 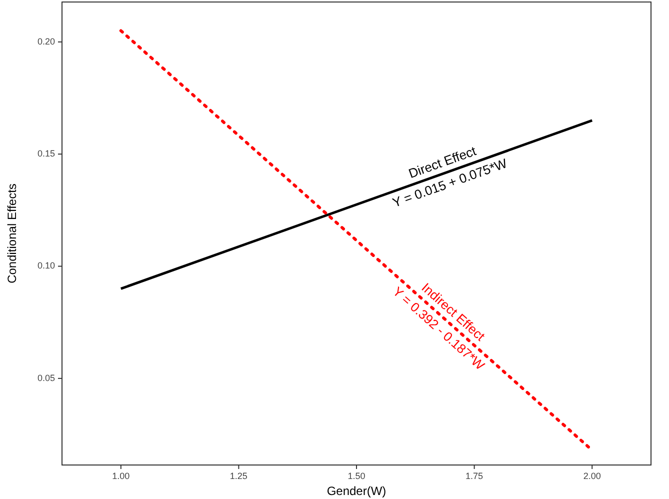 I want to click on y-axis-title: Conditional Effects, so click(x=12, y=234).